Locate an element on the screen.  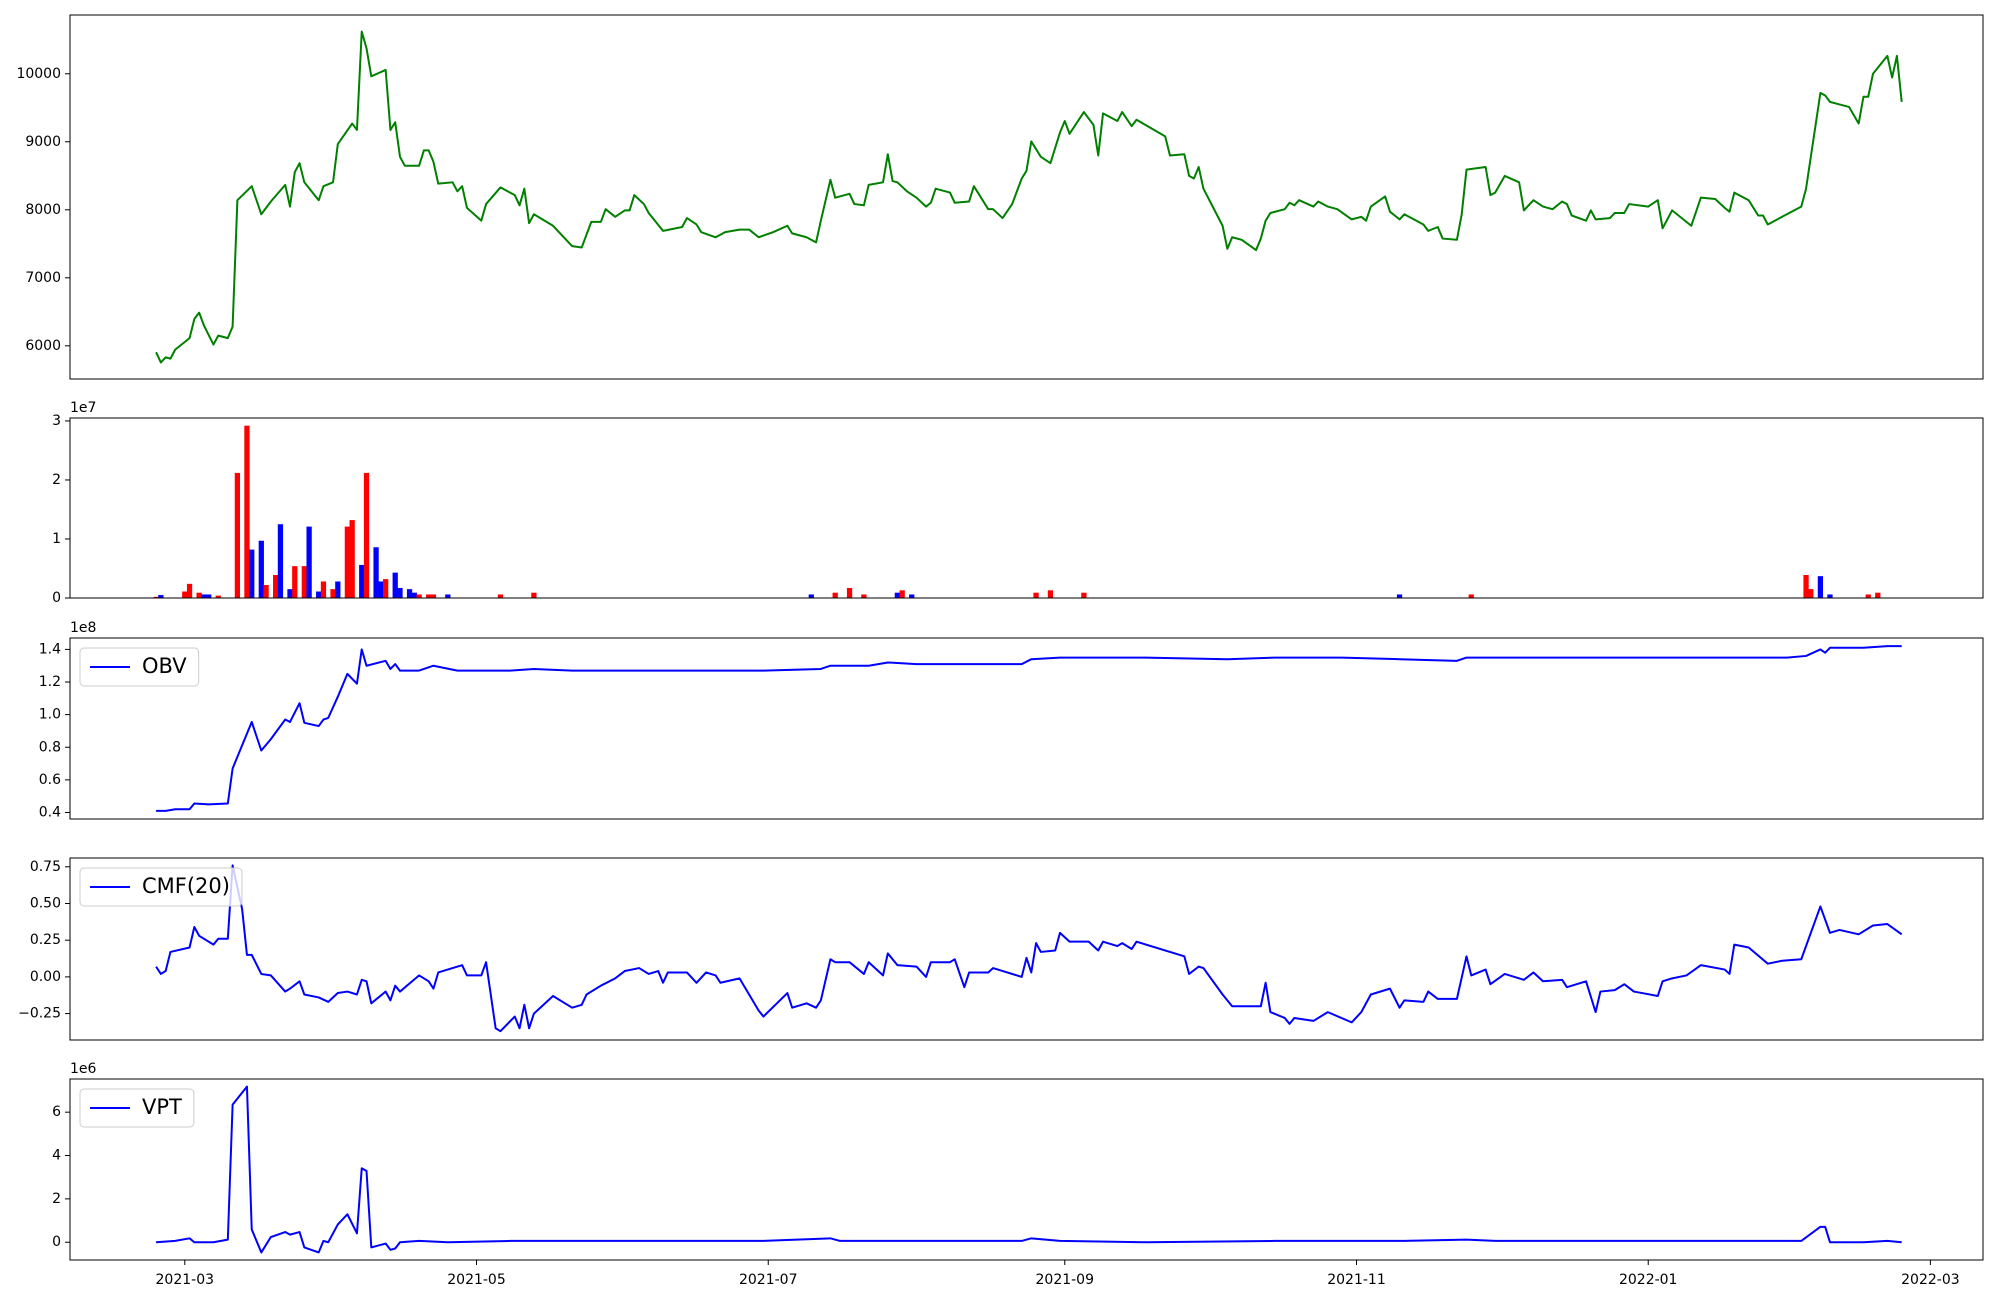
y-tick-label: 0.6 is located at coordinates (50, 780).